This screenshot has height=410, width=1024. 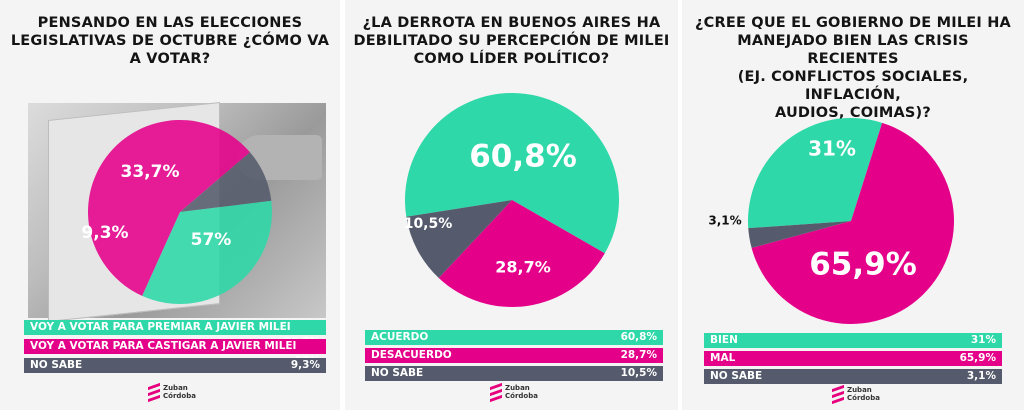 I want to click on chart-title-line: LEGISLATIVAS DE OCTUBRE ¿CÓMO VA, so click(x=170, y=41).